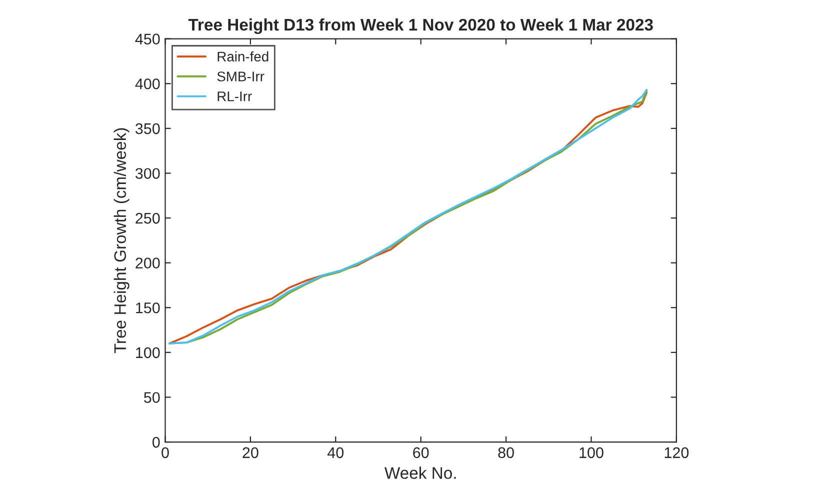 The height and width of the screenshot is (504, 814). Describe the element at coordinates (122, 241) in the screenshot. I see `y-axis-title: Tree Height Growth (cm/week)` at that location.